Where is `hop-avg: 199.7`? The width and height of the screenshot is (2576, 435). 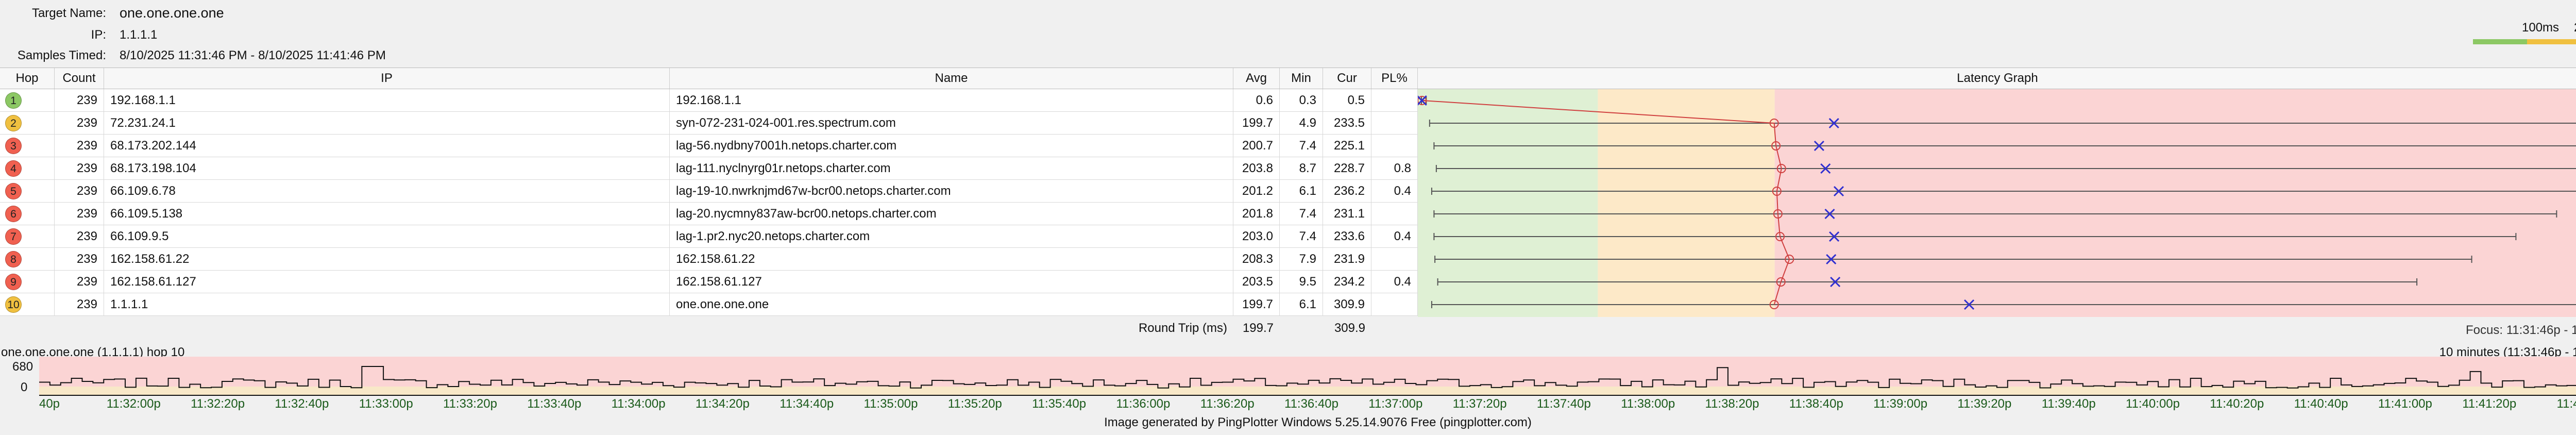 hop-avg: 199.7 is located at coordinates (1256, 123).